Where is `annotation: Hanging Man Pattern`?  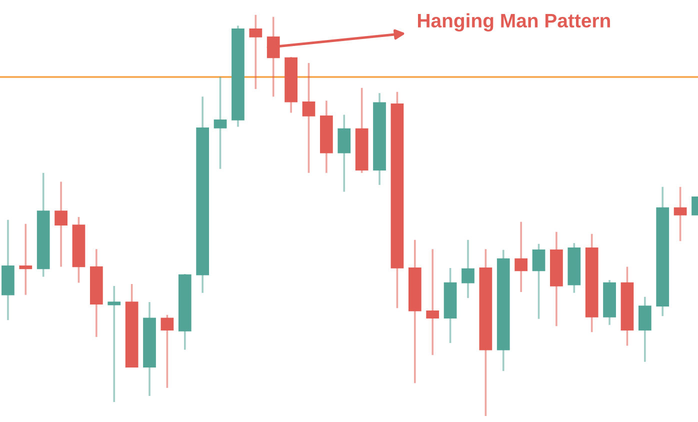 annotation: Hanging Man Pattern is located at coordinates (514, 22).